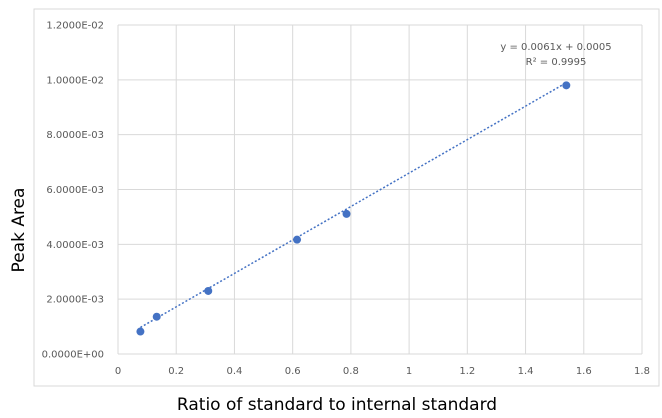 This screenshot has height=418, width=662. What do you see at coordinates (75, 26) in the screenshot?
I see `y-tick-label: 1.2000E-02` at bounding box center [75, 26].